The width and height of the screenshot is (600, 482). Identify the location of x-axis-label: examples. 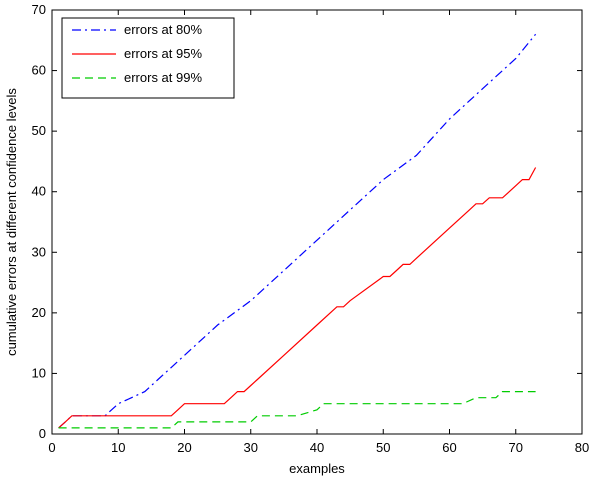
(317, 468).